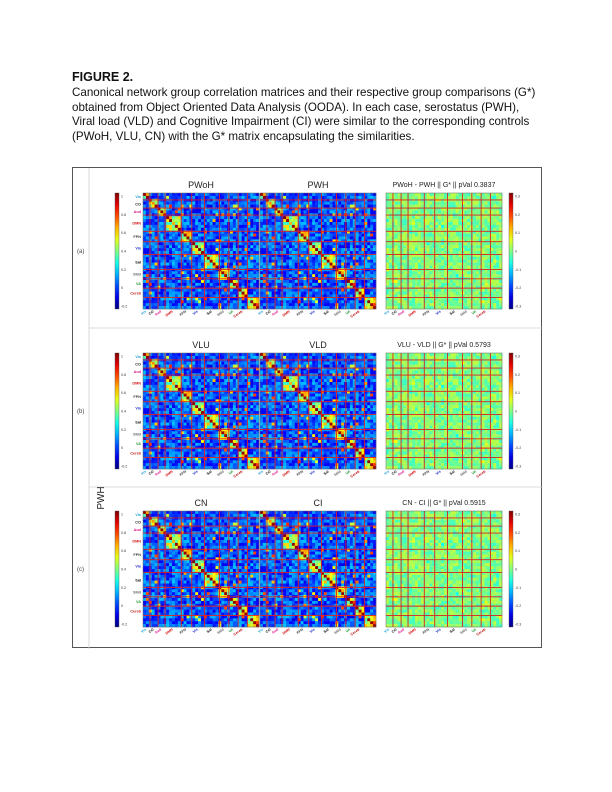 This screenshot has height=792, width=612. I want to click on network-y-label: VA, so click(138, 444).